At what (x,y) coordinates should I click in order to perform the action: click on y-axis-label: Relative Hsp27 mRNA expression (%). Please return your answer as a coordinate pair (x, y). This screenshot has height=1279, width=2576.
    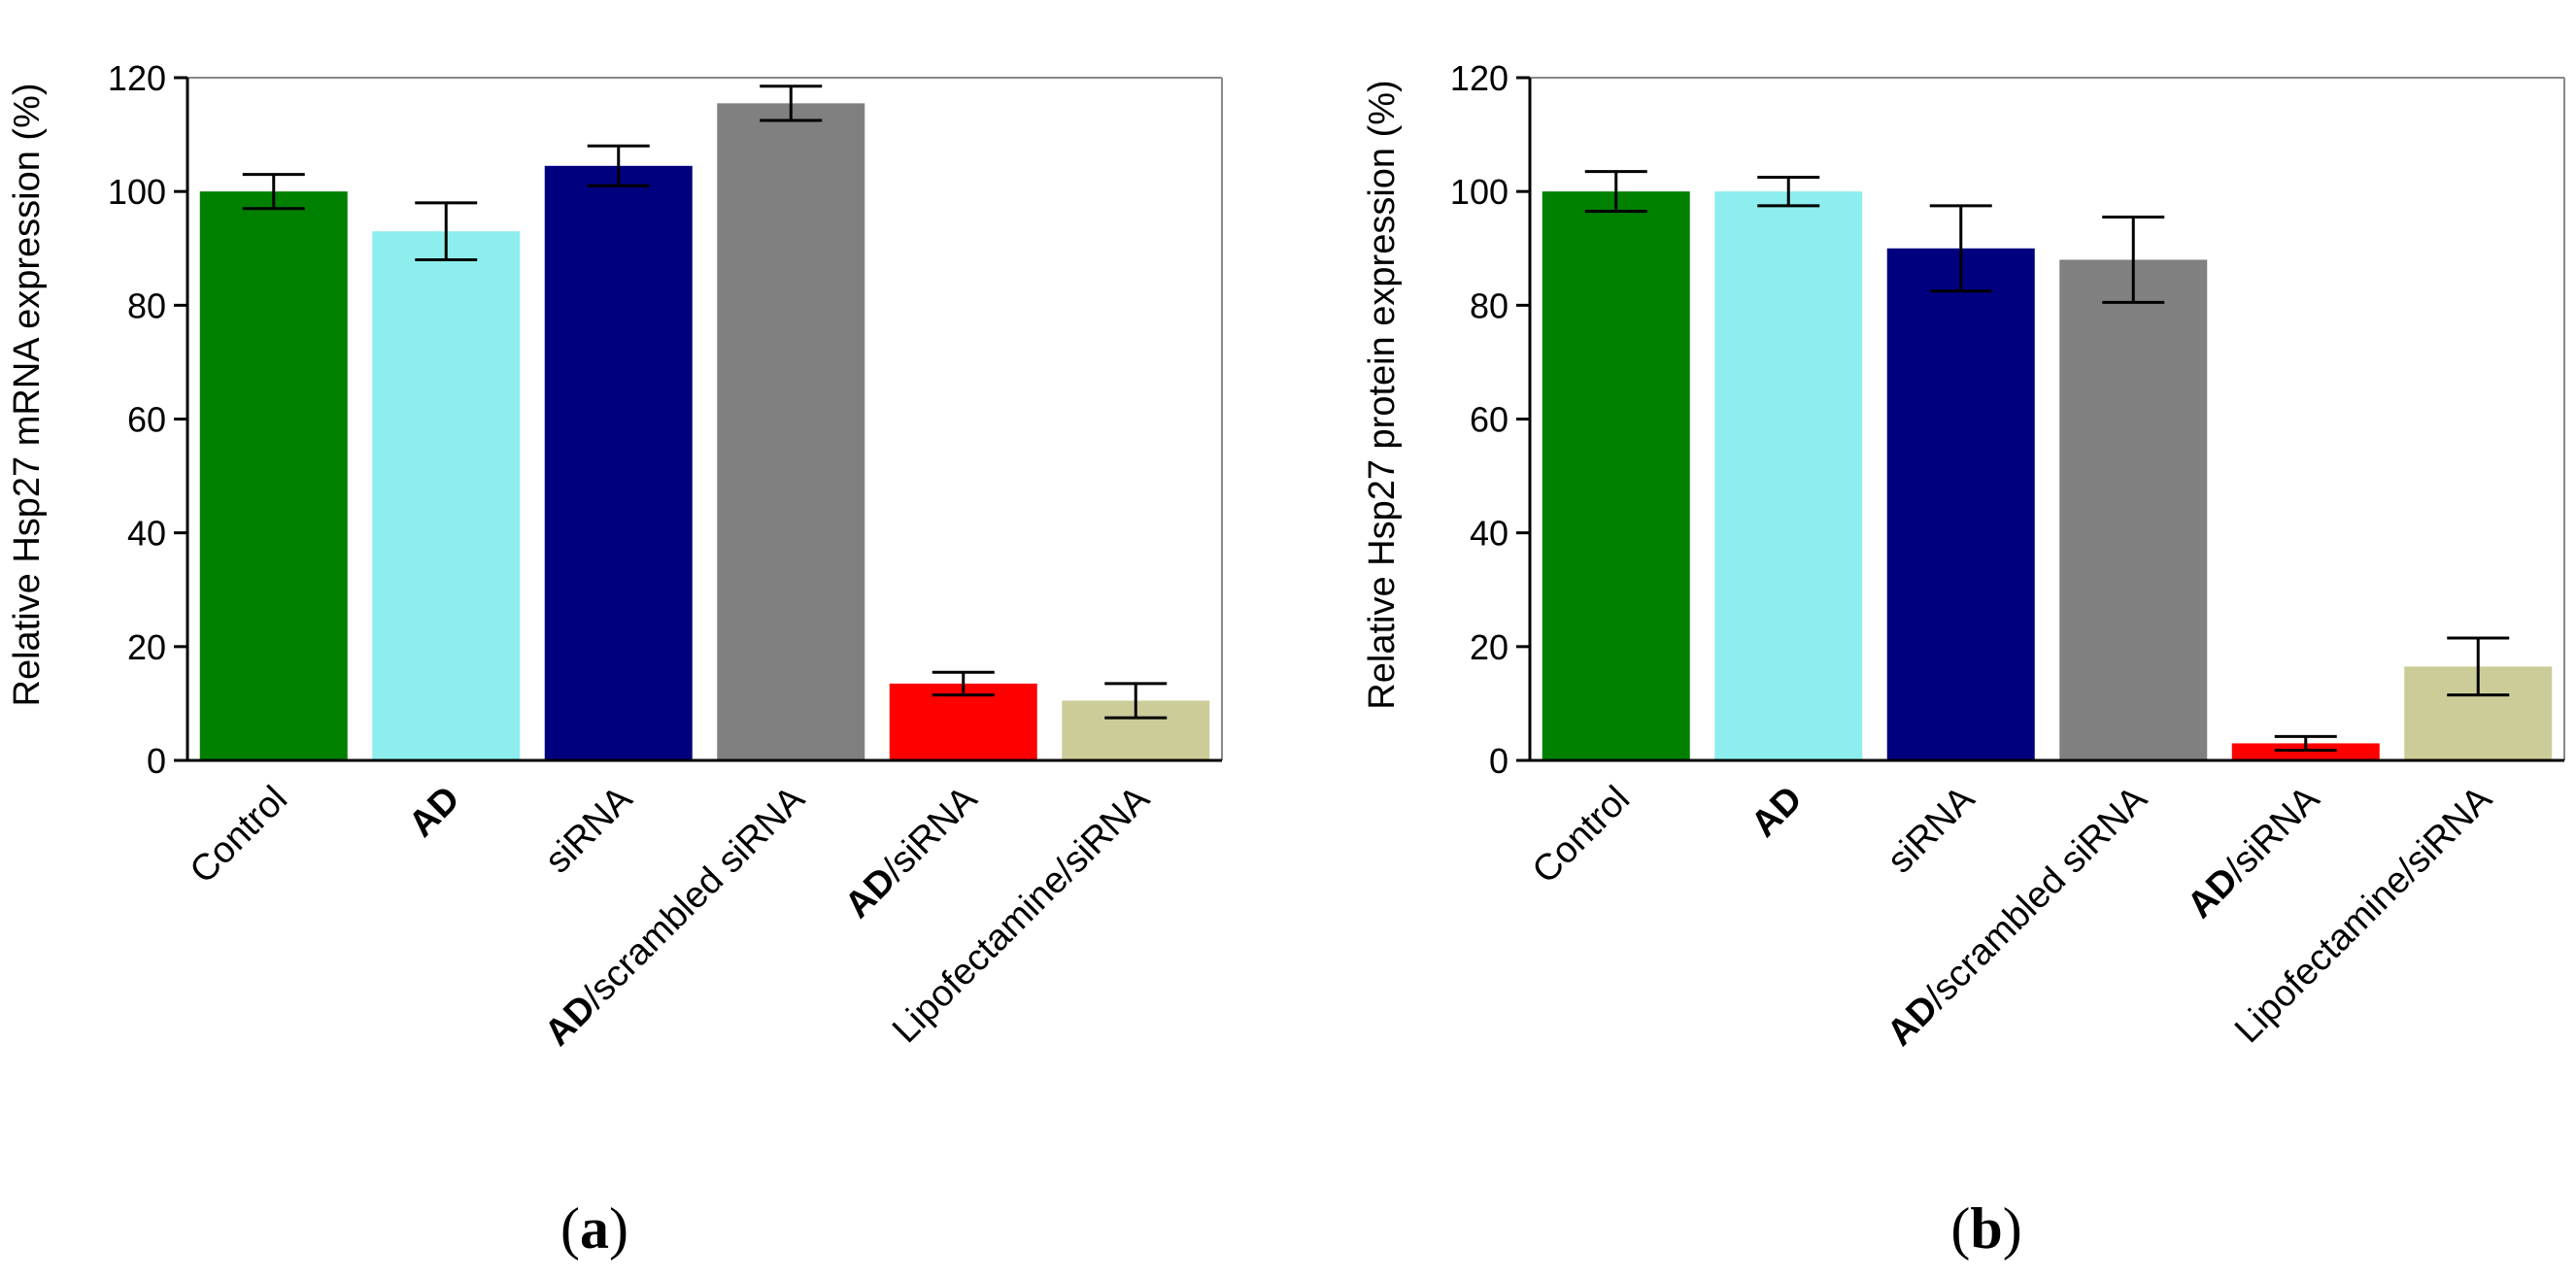
    Looking at the image, I should click on (27, 394).